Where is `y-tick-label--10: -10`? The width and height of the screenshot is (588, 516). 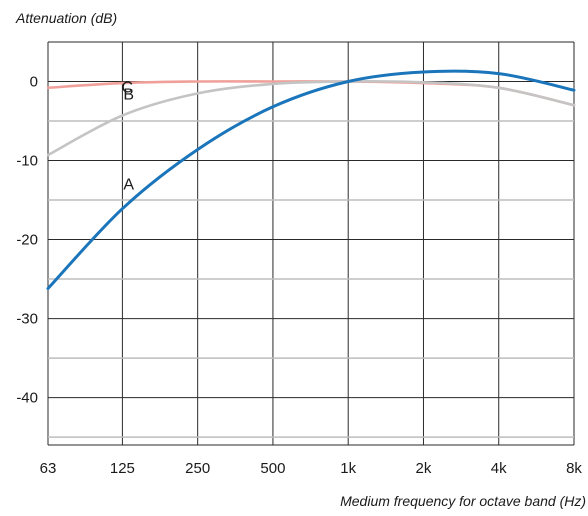 y-tick-label--10: -10 is located at coordinates (27, 161).